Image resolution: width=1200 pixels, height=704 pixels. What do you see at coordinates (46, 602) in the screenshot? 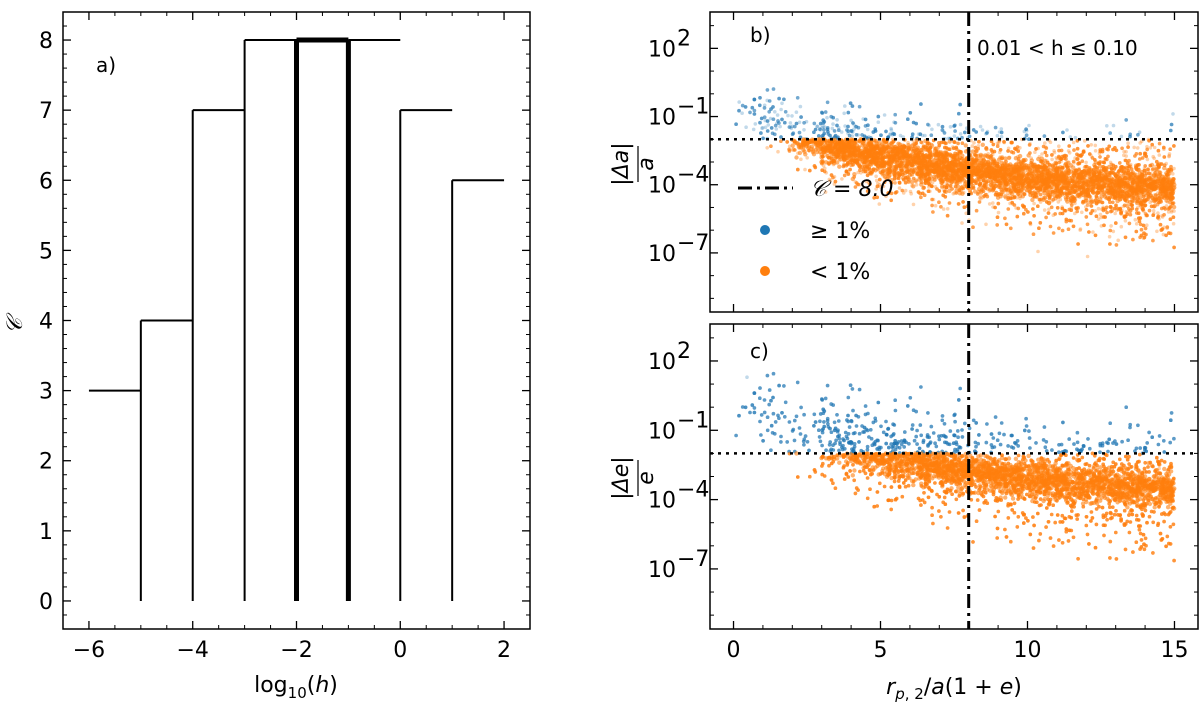
I see `a-ytick-label: 0` at bounding box center [46, 602].